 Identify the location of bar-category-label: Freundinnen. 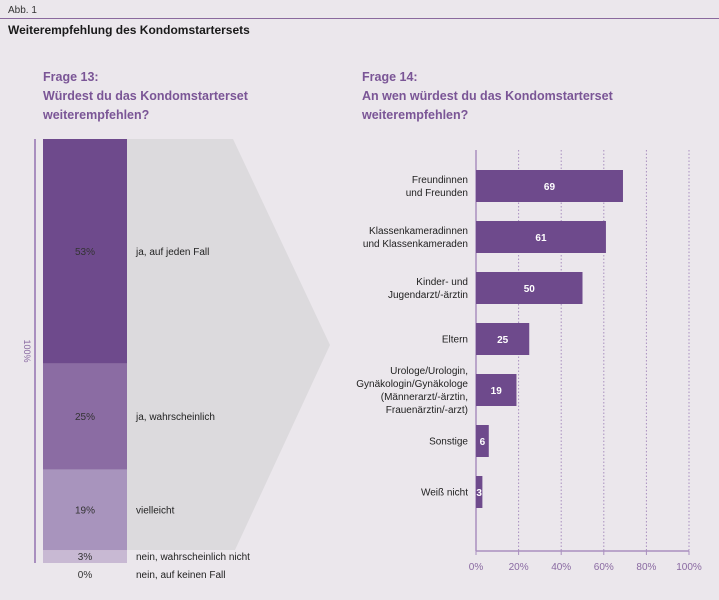
(440, 180).